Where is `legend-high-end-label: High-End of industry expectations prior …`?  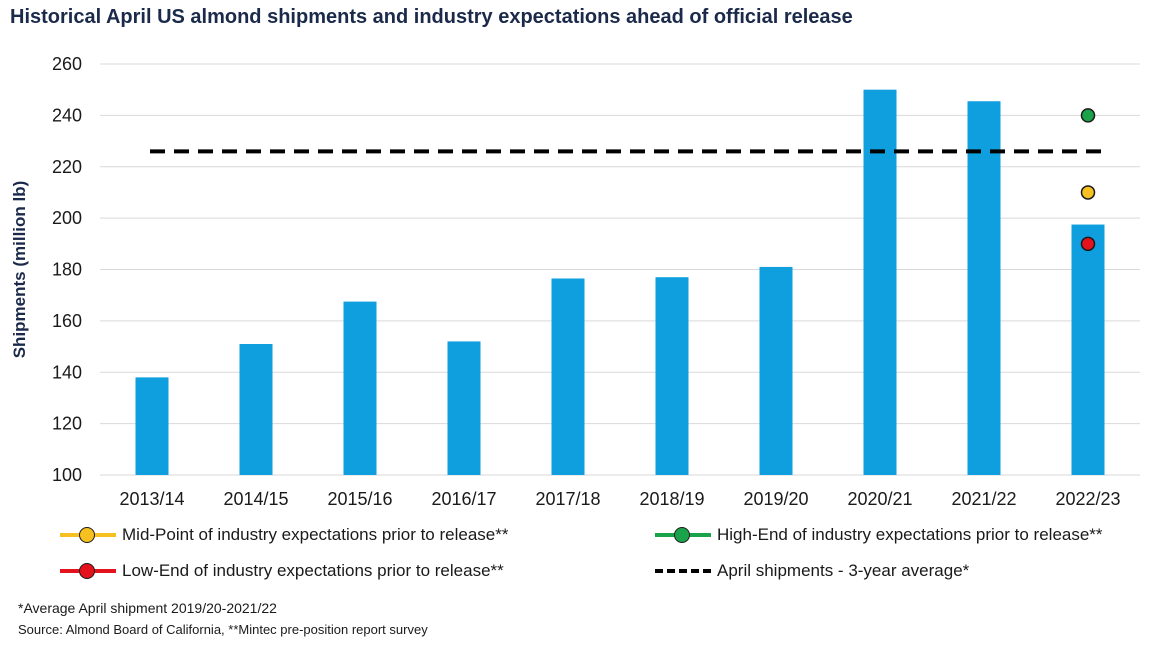
legend-high-end-label: High-End of industry expectations prior … is located at coordinates (910, 534).